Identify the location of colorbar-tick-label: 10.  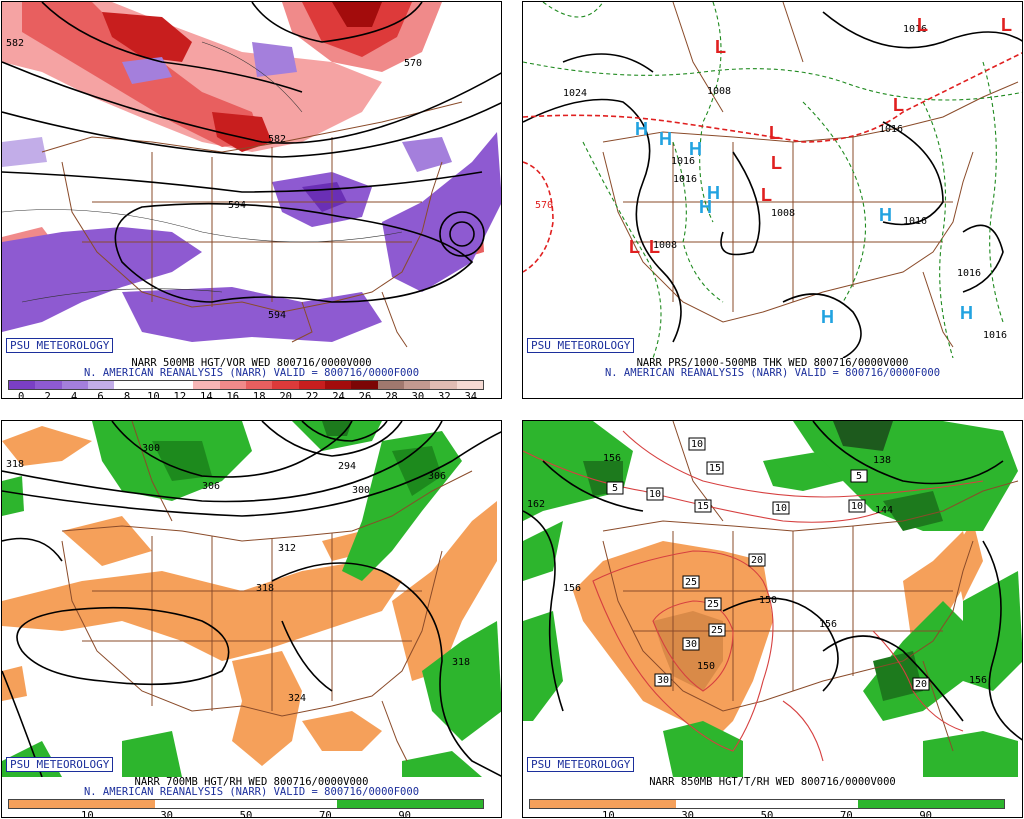
(608, 814).